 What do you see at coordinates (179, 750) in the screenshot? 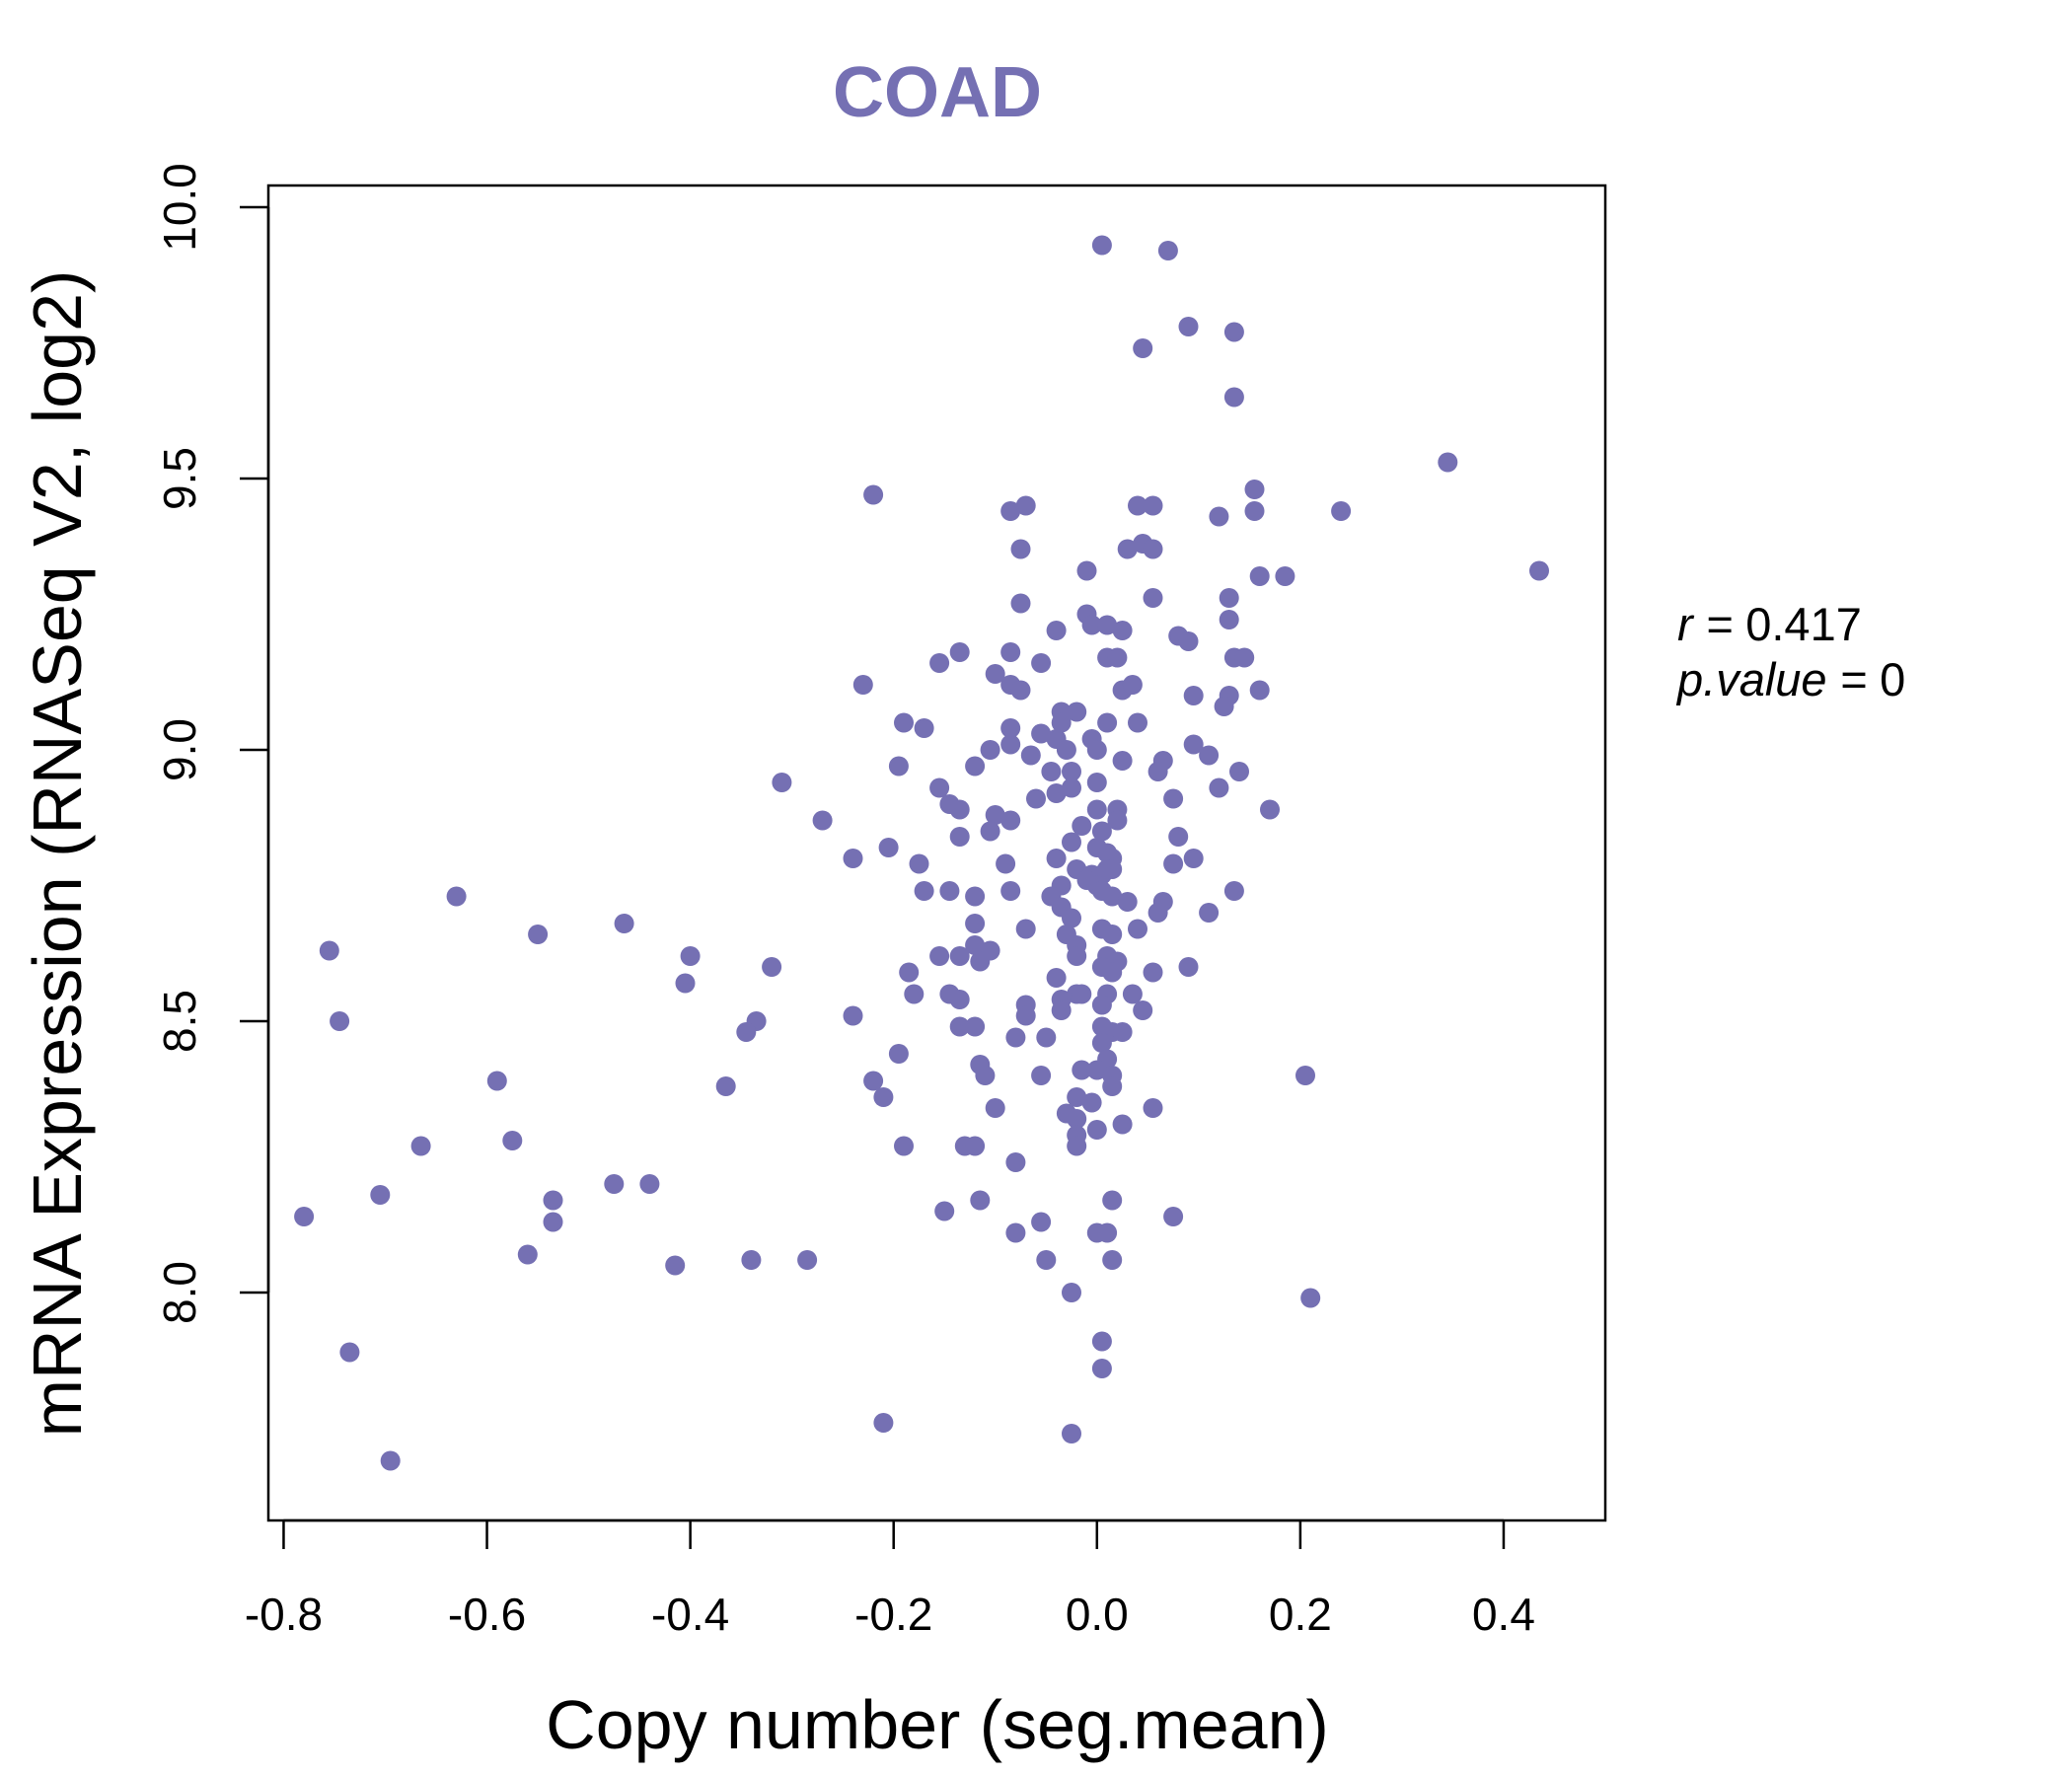
I see `y-tick-label: 9.0` at bounding box center [179, 750].